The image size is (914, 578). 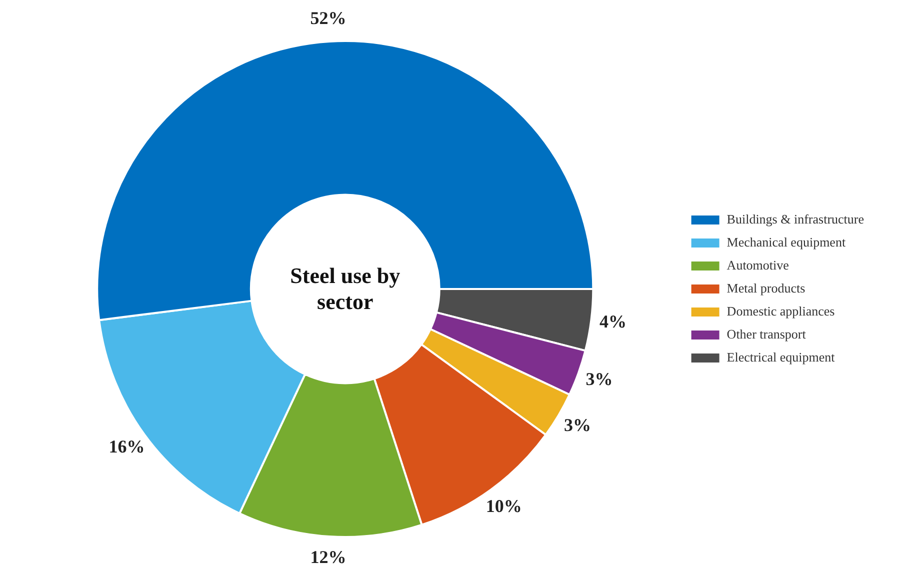 I want to click on legend-label: Domestic appliances, so click(x=780, y=310).